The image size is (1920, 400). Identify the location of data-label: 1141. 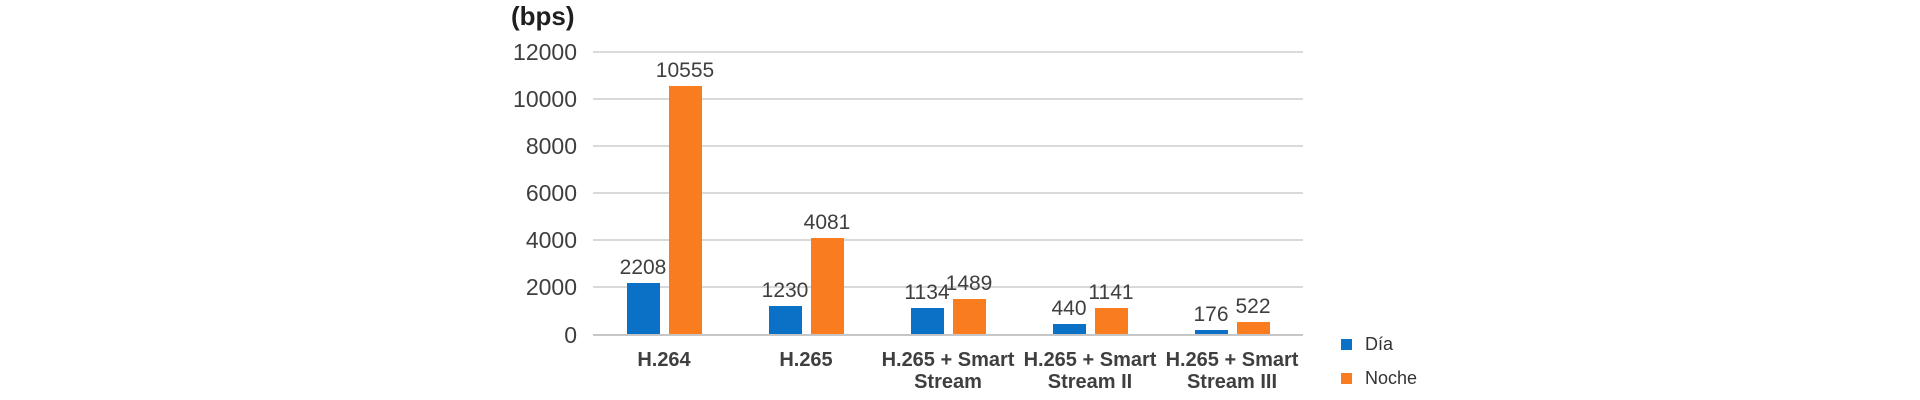
(1111, 292).